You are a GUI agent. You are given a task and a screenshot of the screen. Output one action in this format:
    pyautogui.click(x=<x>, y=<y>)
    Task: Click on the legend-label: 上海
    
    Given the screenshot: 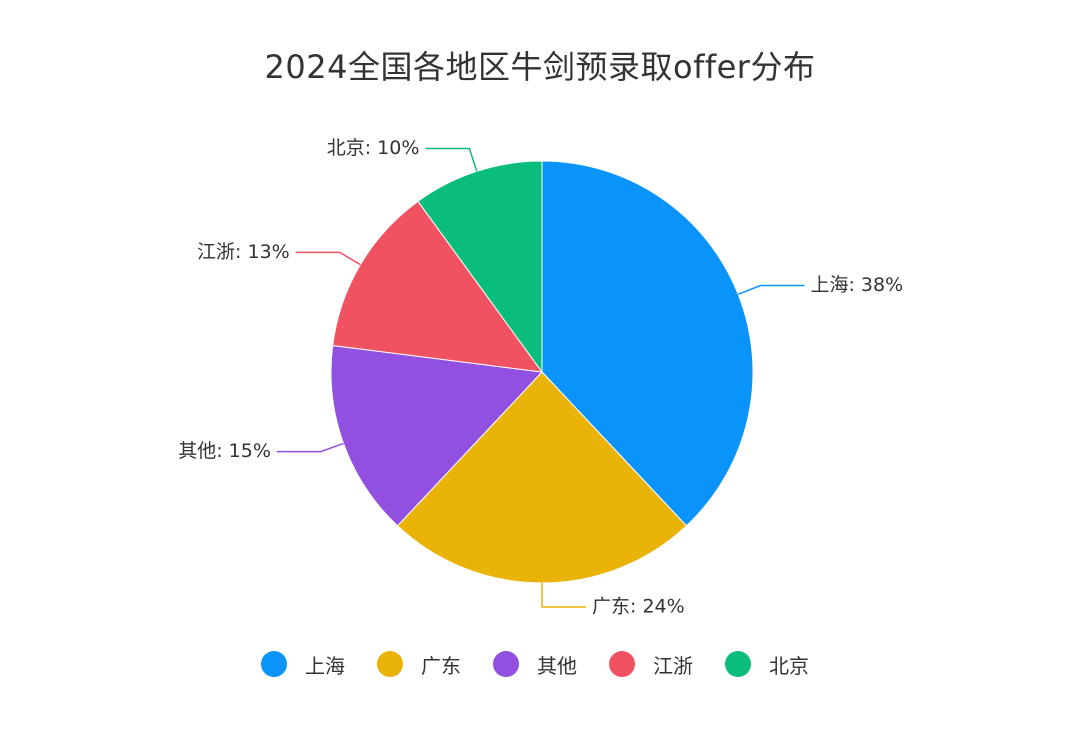 What is the action you would take?
    pyautogui.click(x=325, y=665)
    